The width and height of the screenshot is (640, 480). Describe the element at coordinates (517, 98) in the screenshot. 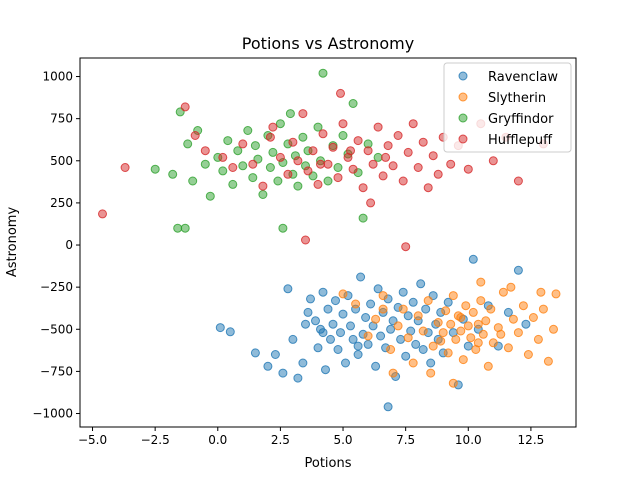

I see `legend-label-slytherin: Slytherin` at that location.